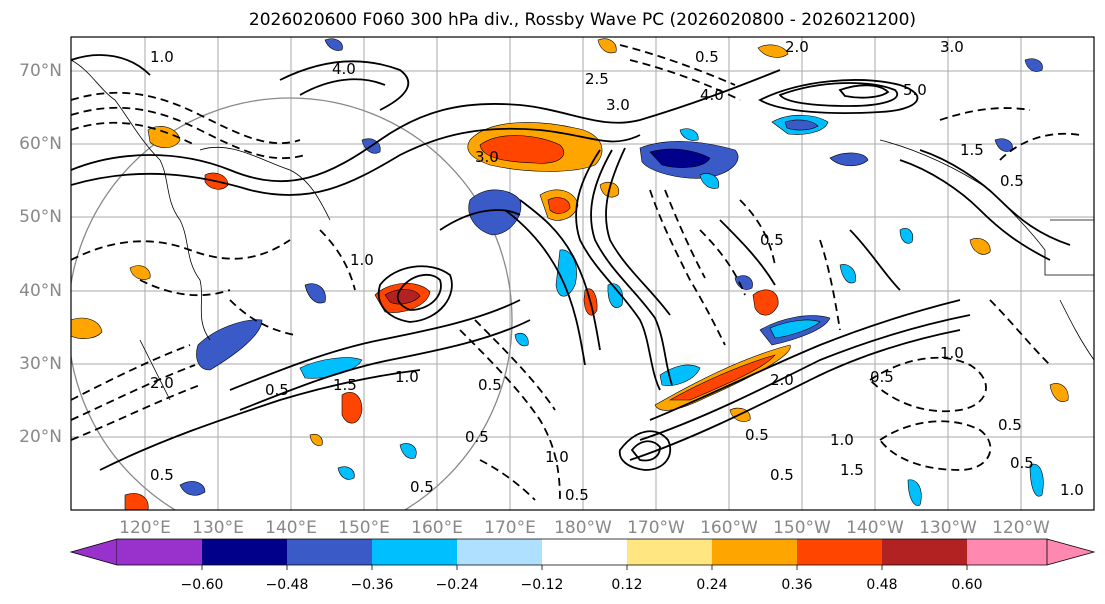 The width and height of the screenshot is (1105, 604). I want to click on lat-label: 70°N, so click(40, 71).